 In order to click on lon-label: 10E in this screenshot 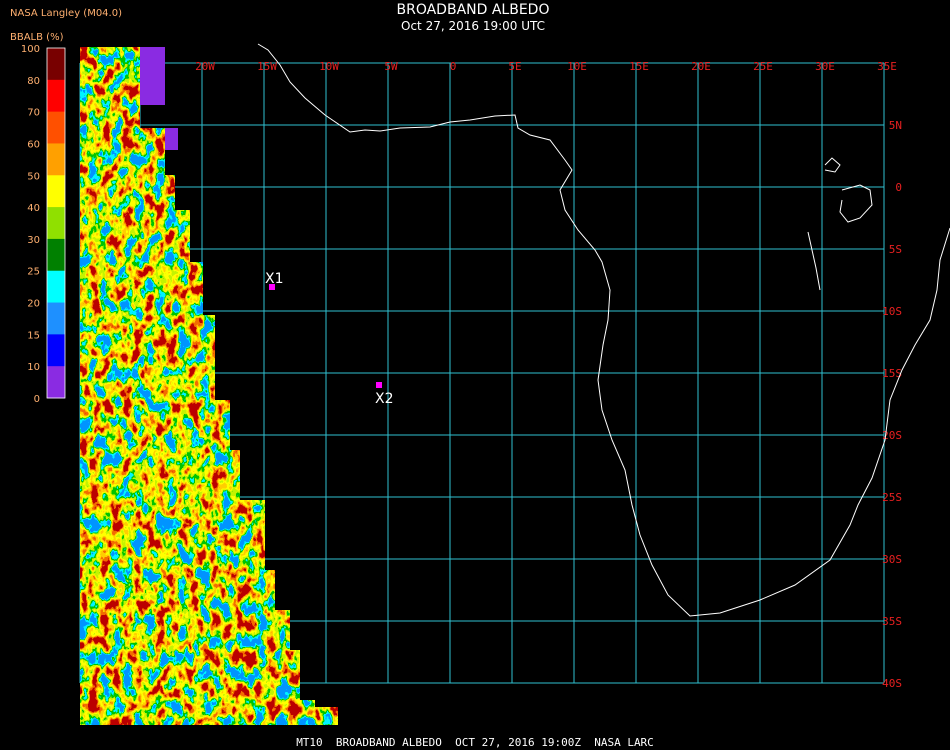, I will do `click(577, 66)`.